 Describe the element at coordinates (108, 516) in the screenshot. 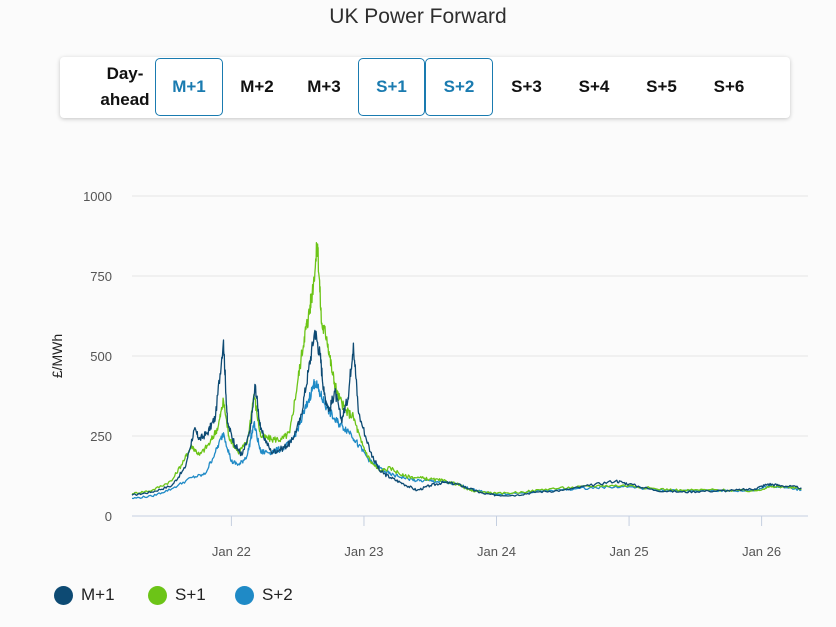

I see `y-tick-label-0: 0` at that location.